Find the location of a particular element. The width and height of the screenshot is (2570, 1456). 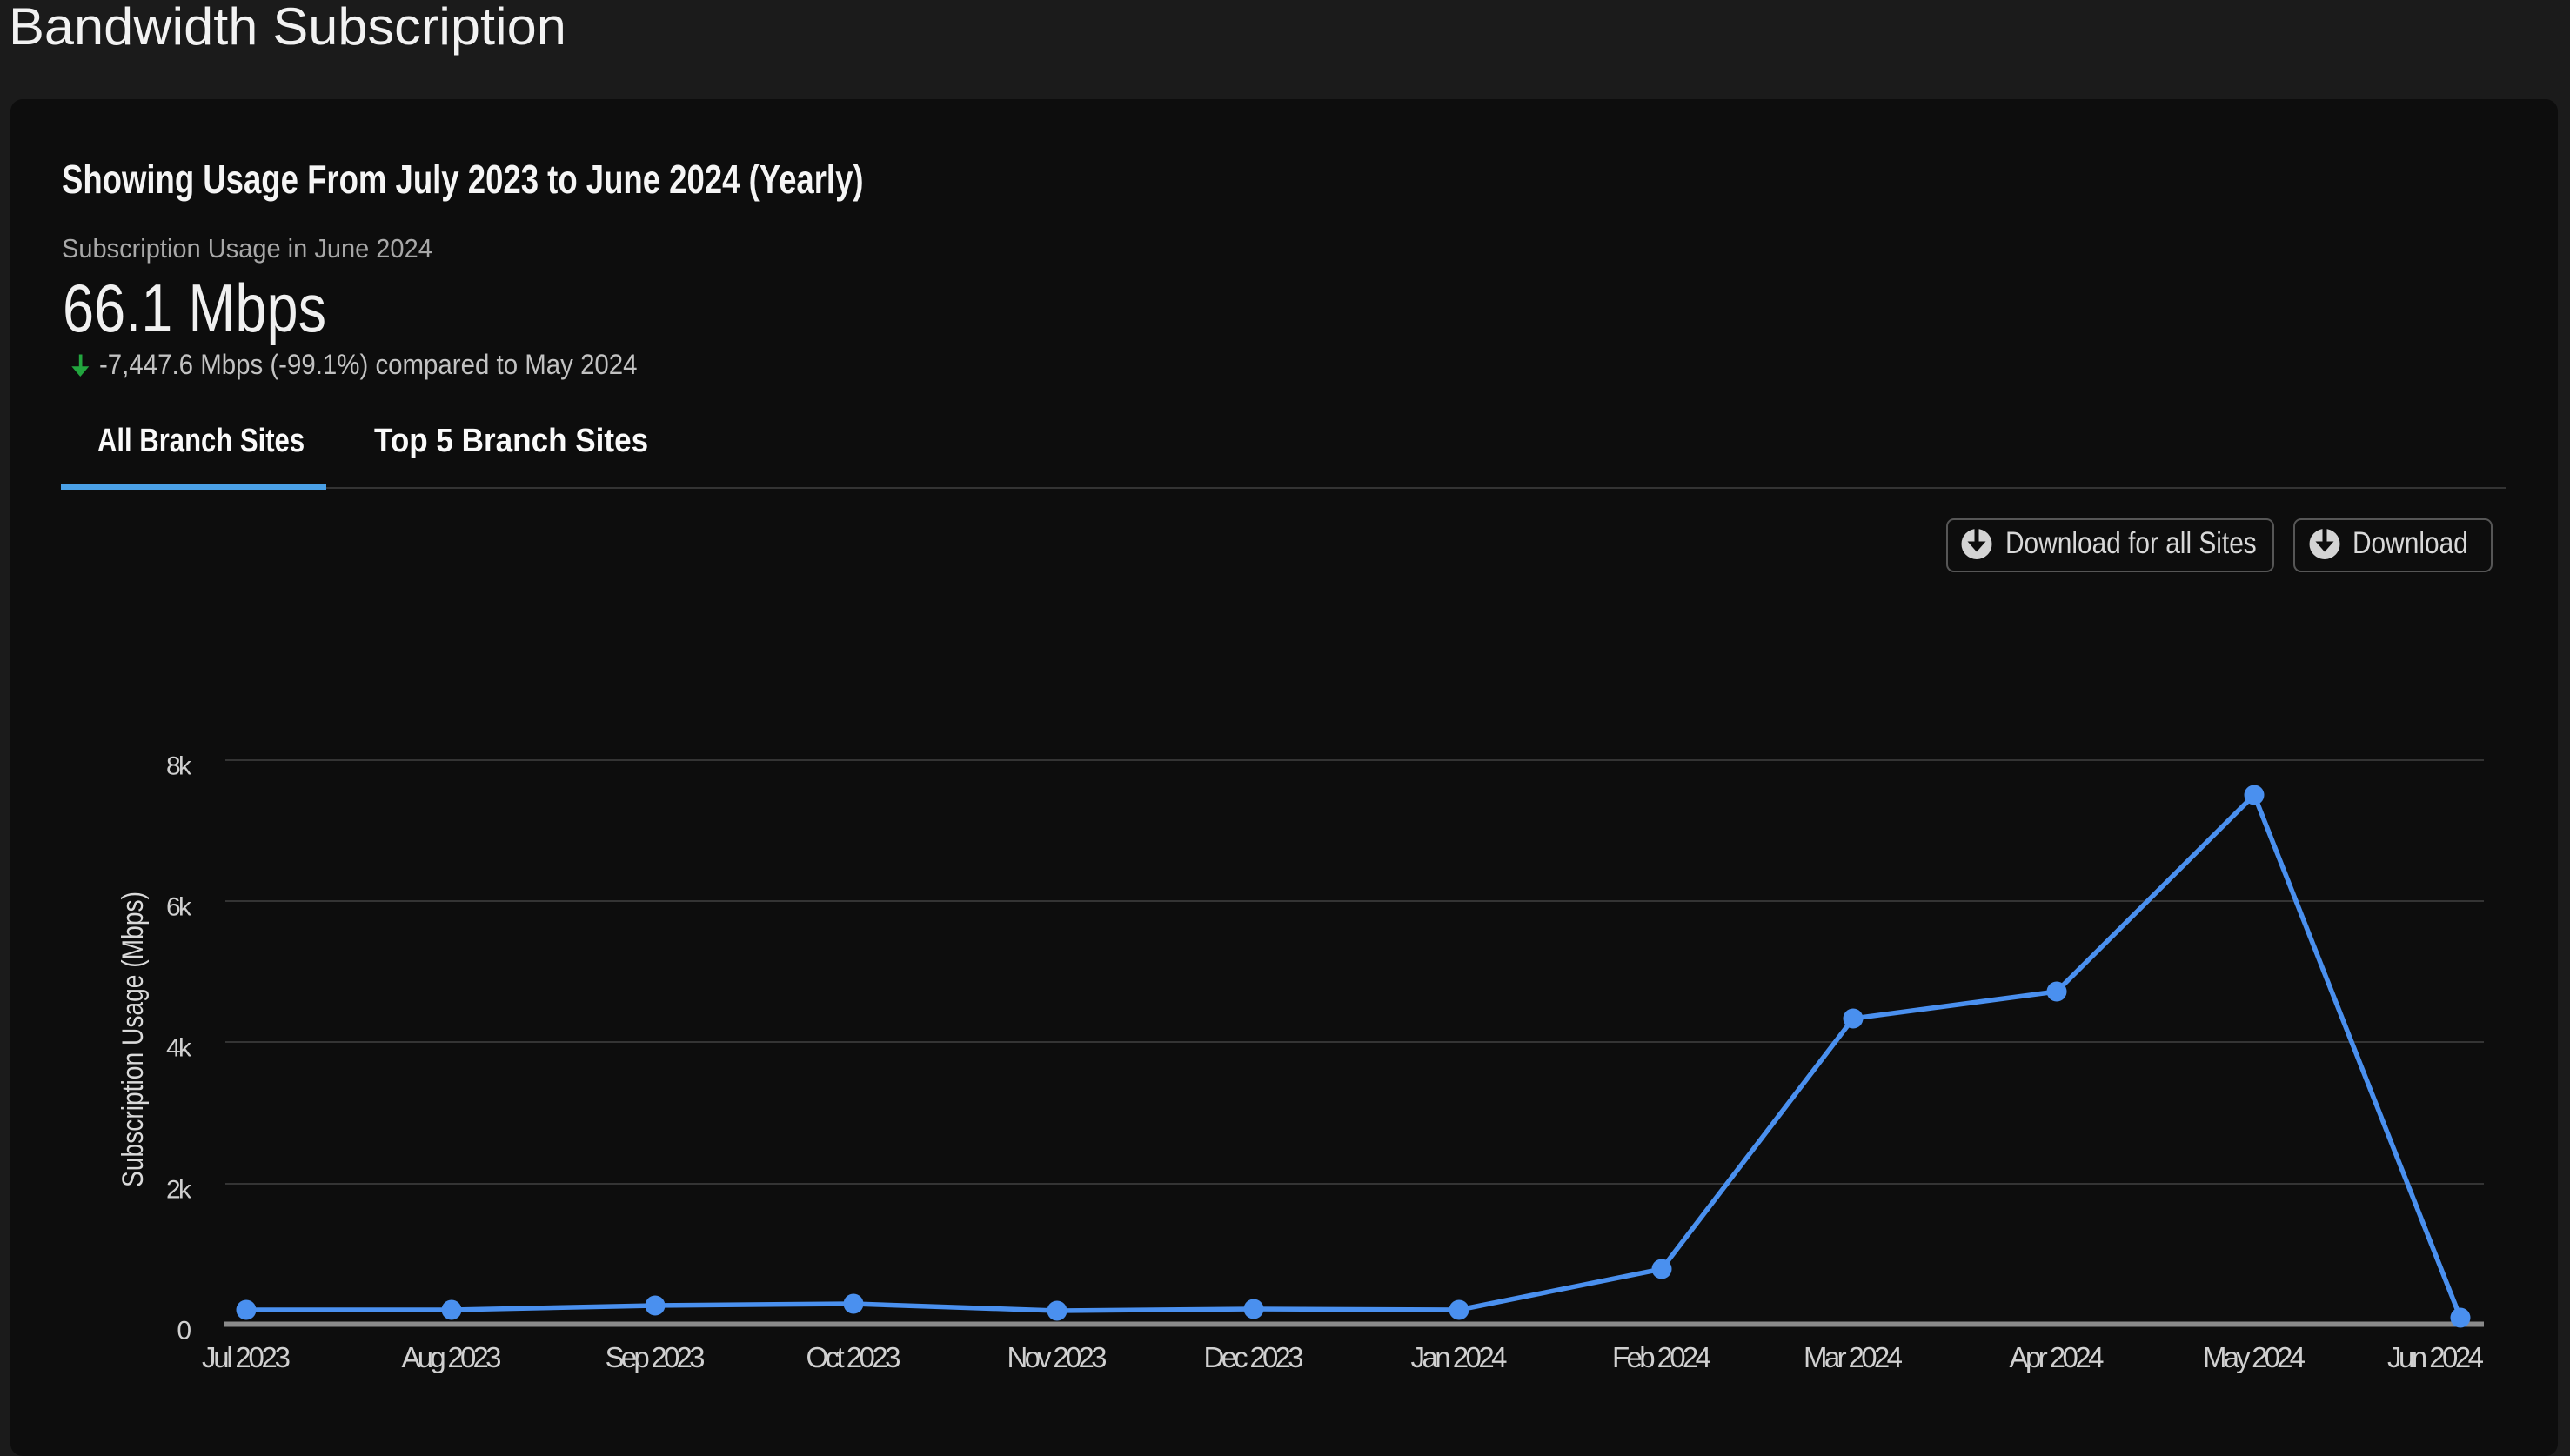

svg-text: Nov 2023 is located at coordinates (1057, 1357).